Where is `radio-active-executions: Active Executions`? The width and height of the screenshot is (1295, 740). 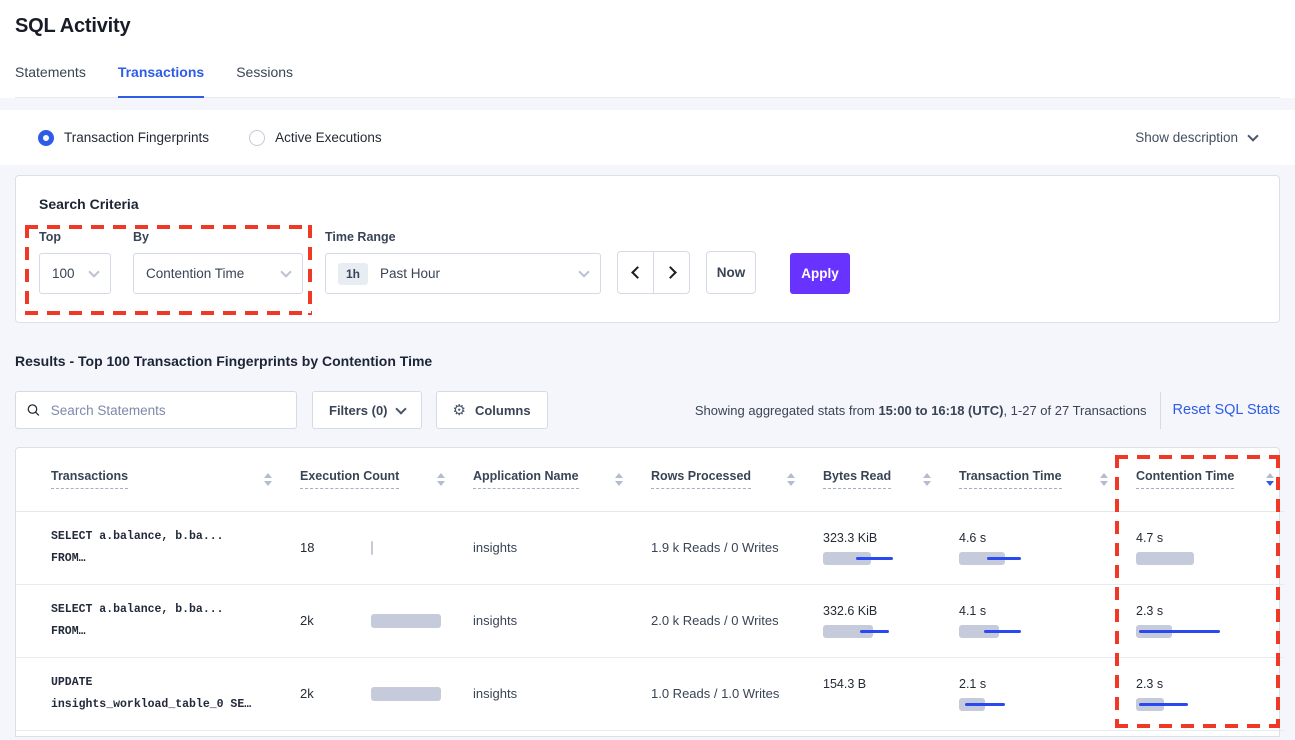
radio-active-executions: Active Executions is located at coordinates (315, 137).